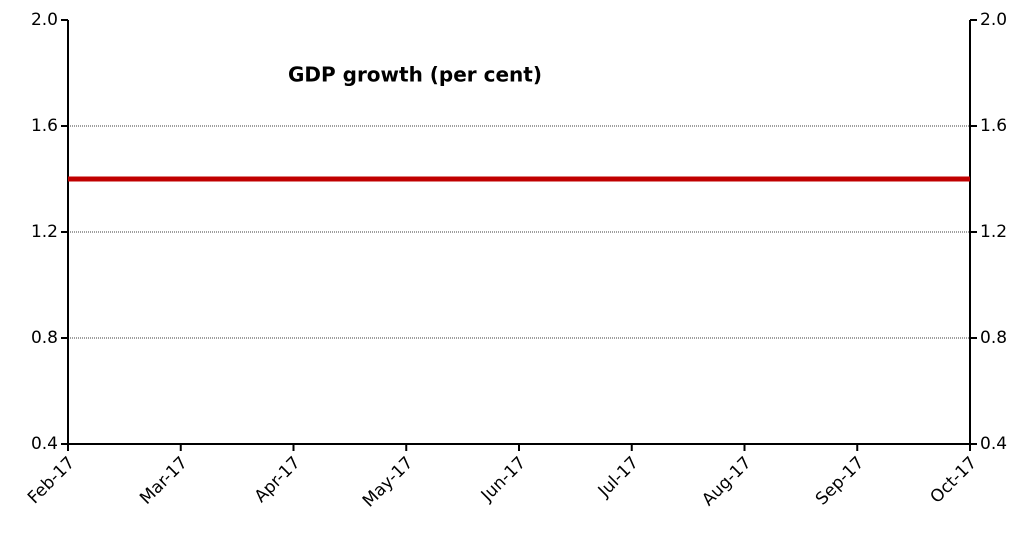  Describe the element at coordinates (44, 232) in the screenshot. I see `y-tick-label: 1.2` at that location.